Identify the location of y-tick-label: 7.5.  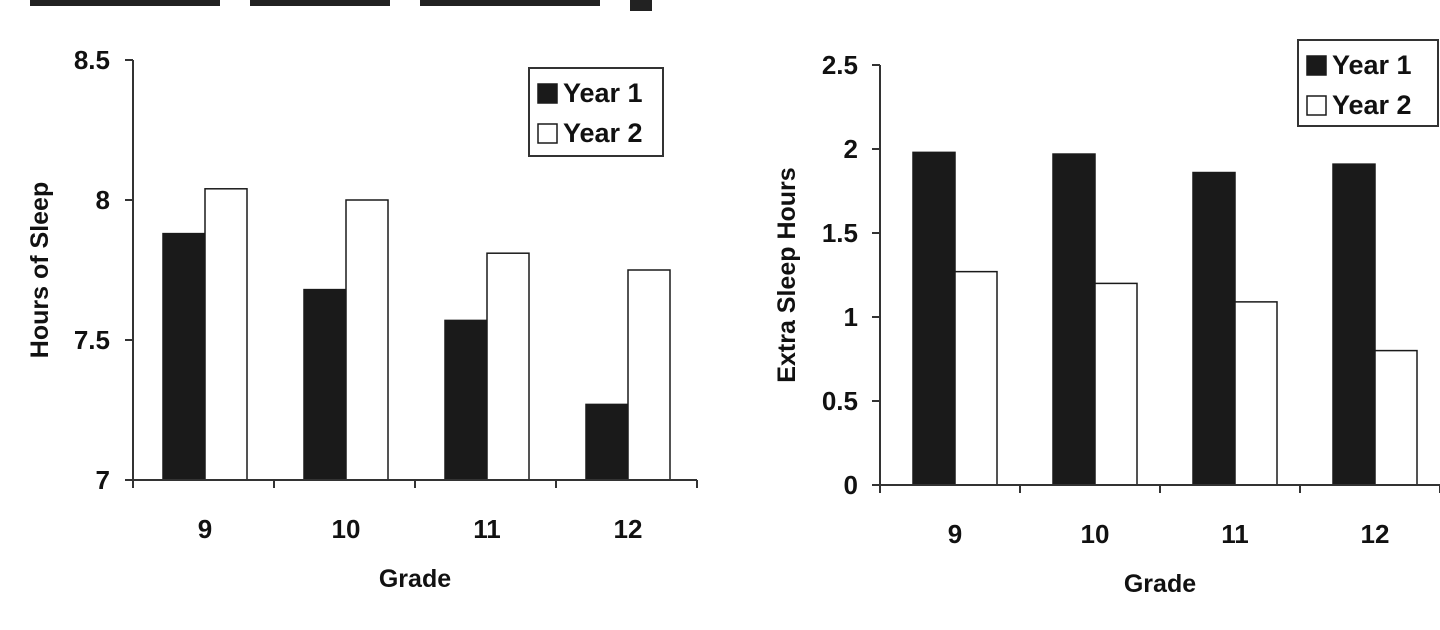
(92, 340).